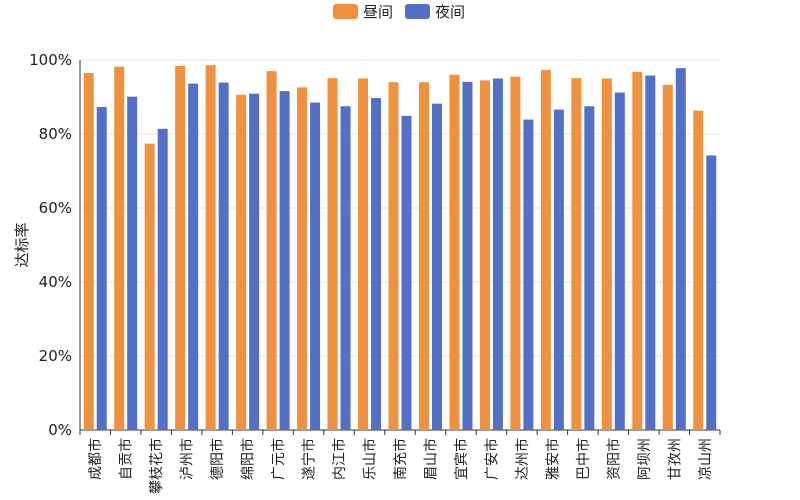  I want to click on x-category-label: 自贡市, so click(126, 459).